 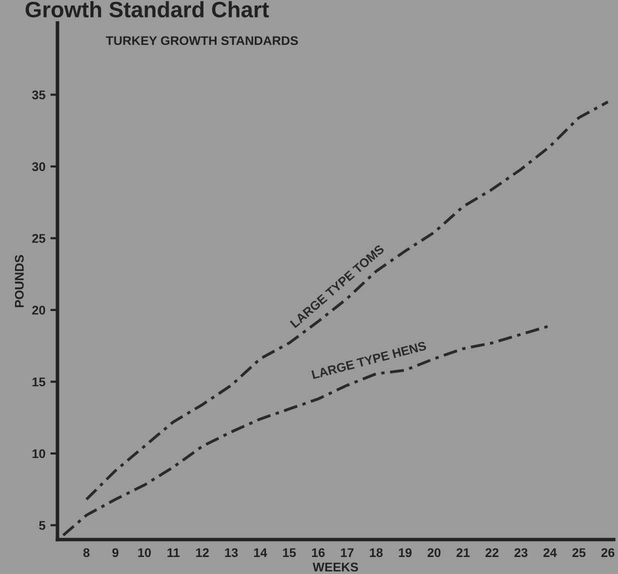 What do you see at coordinates (289, 553) in the screenshot?
I see `x-tick-label: 15` at bounding box center [289, 553].